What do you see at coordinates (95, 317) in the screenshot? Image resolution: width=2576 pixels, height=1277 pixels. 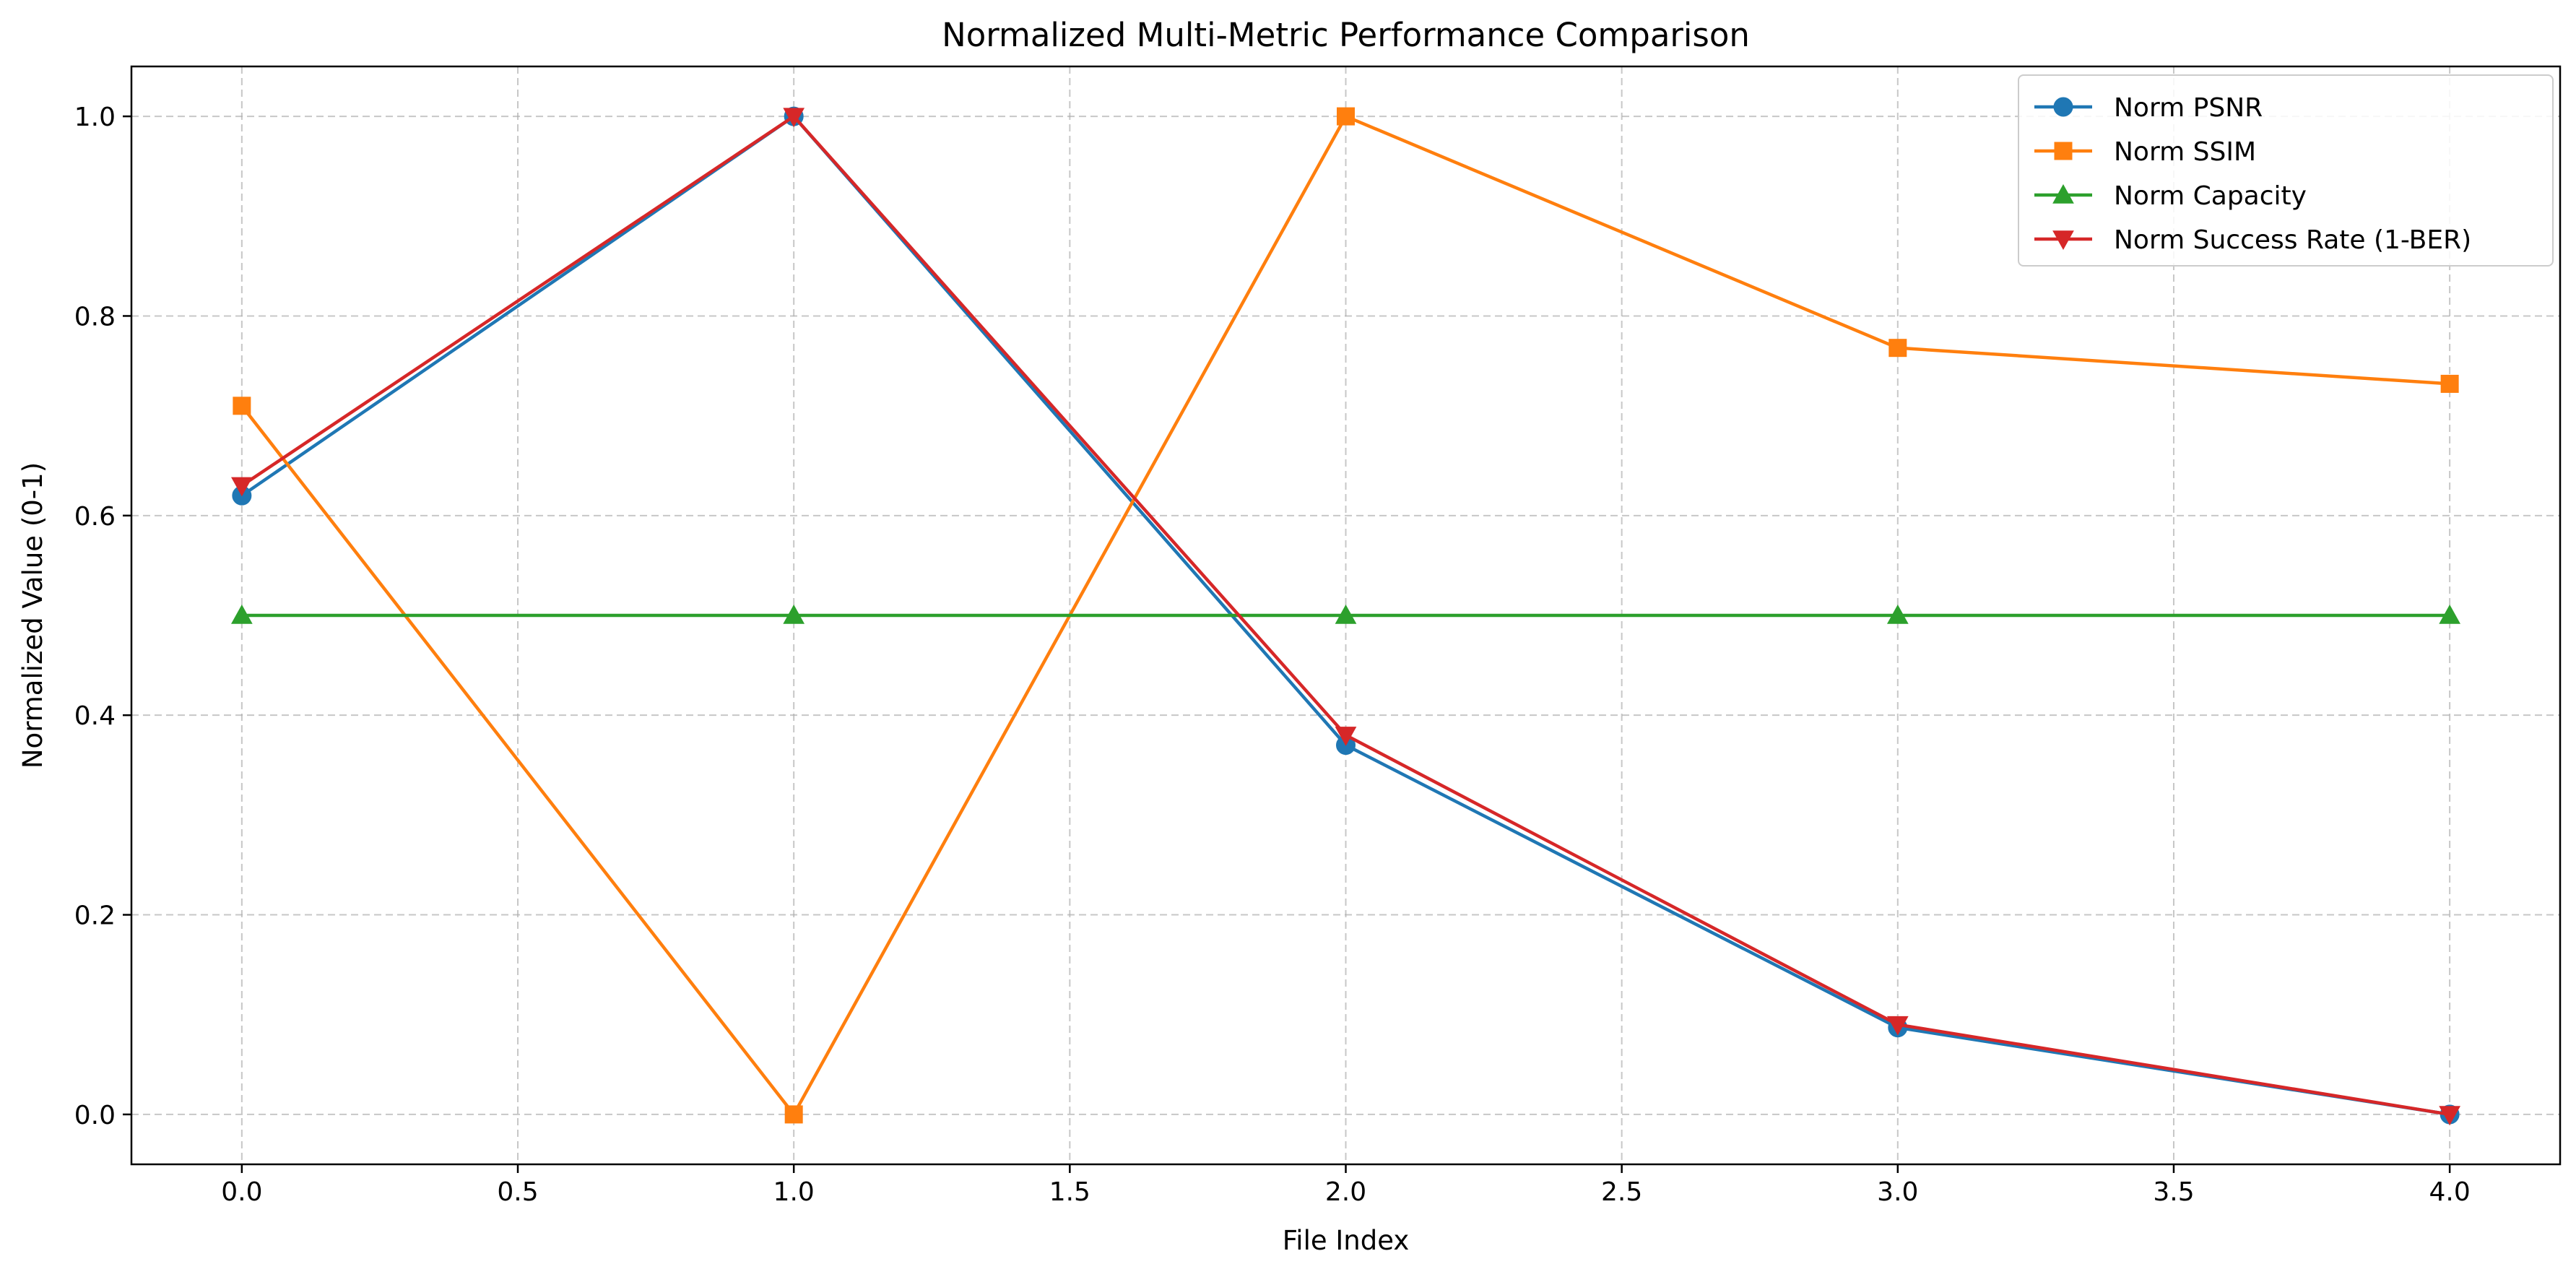 I see `y-tick-label: 0.8` at bounding box center [95, 317].